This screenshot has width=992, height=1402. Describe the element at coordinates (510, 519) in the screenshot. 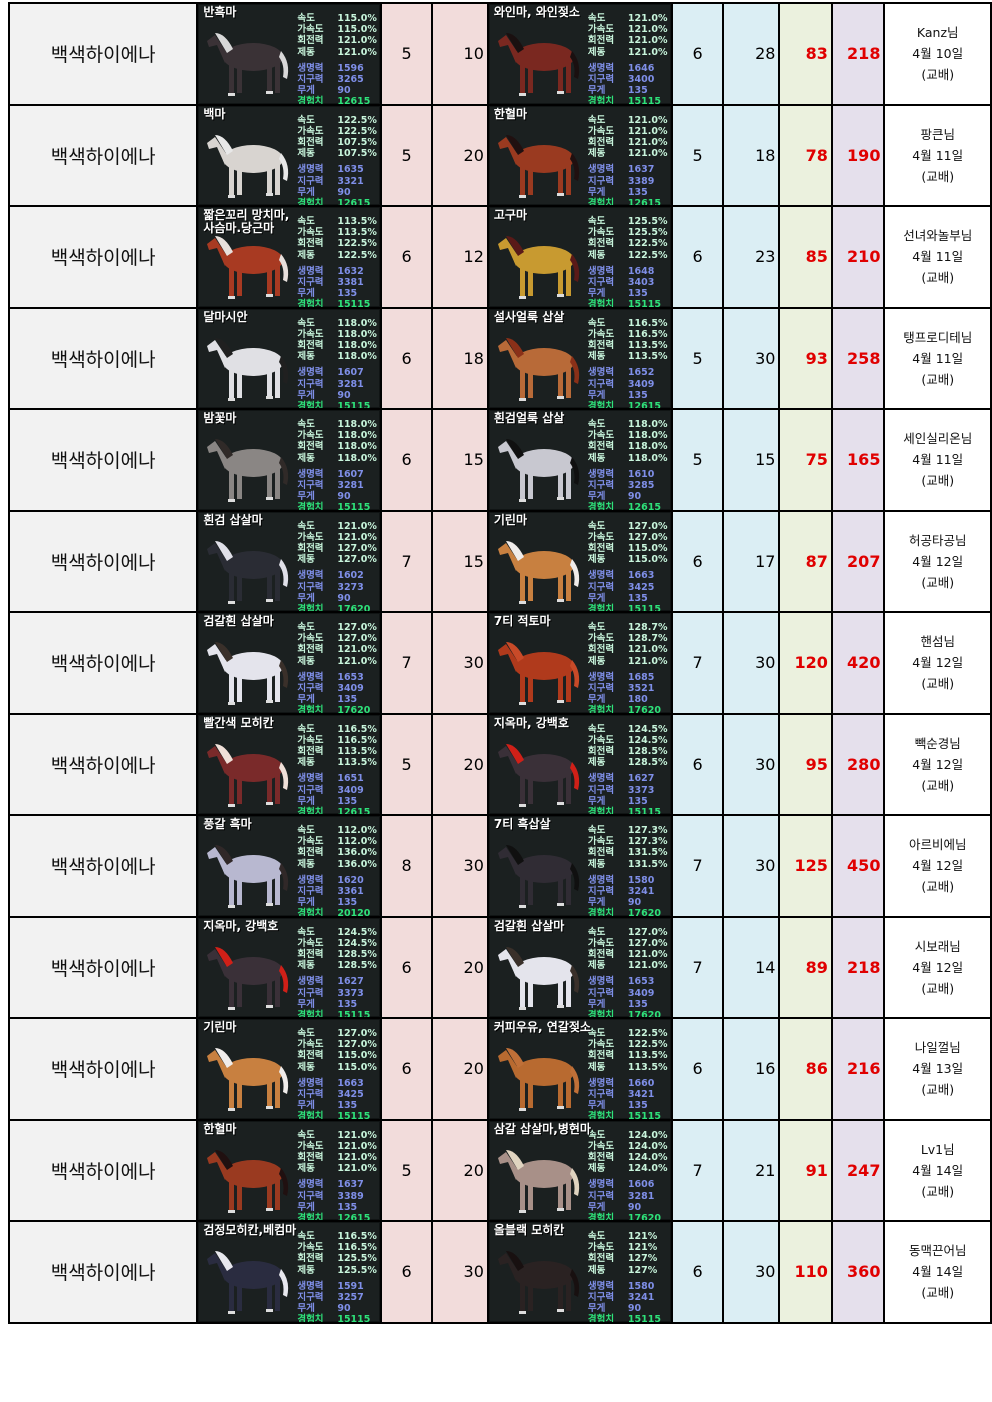

I see `horse-name: 기린마` at that location.